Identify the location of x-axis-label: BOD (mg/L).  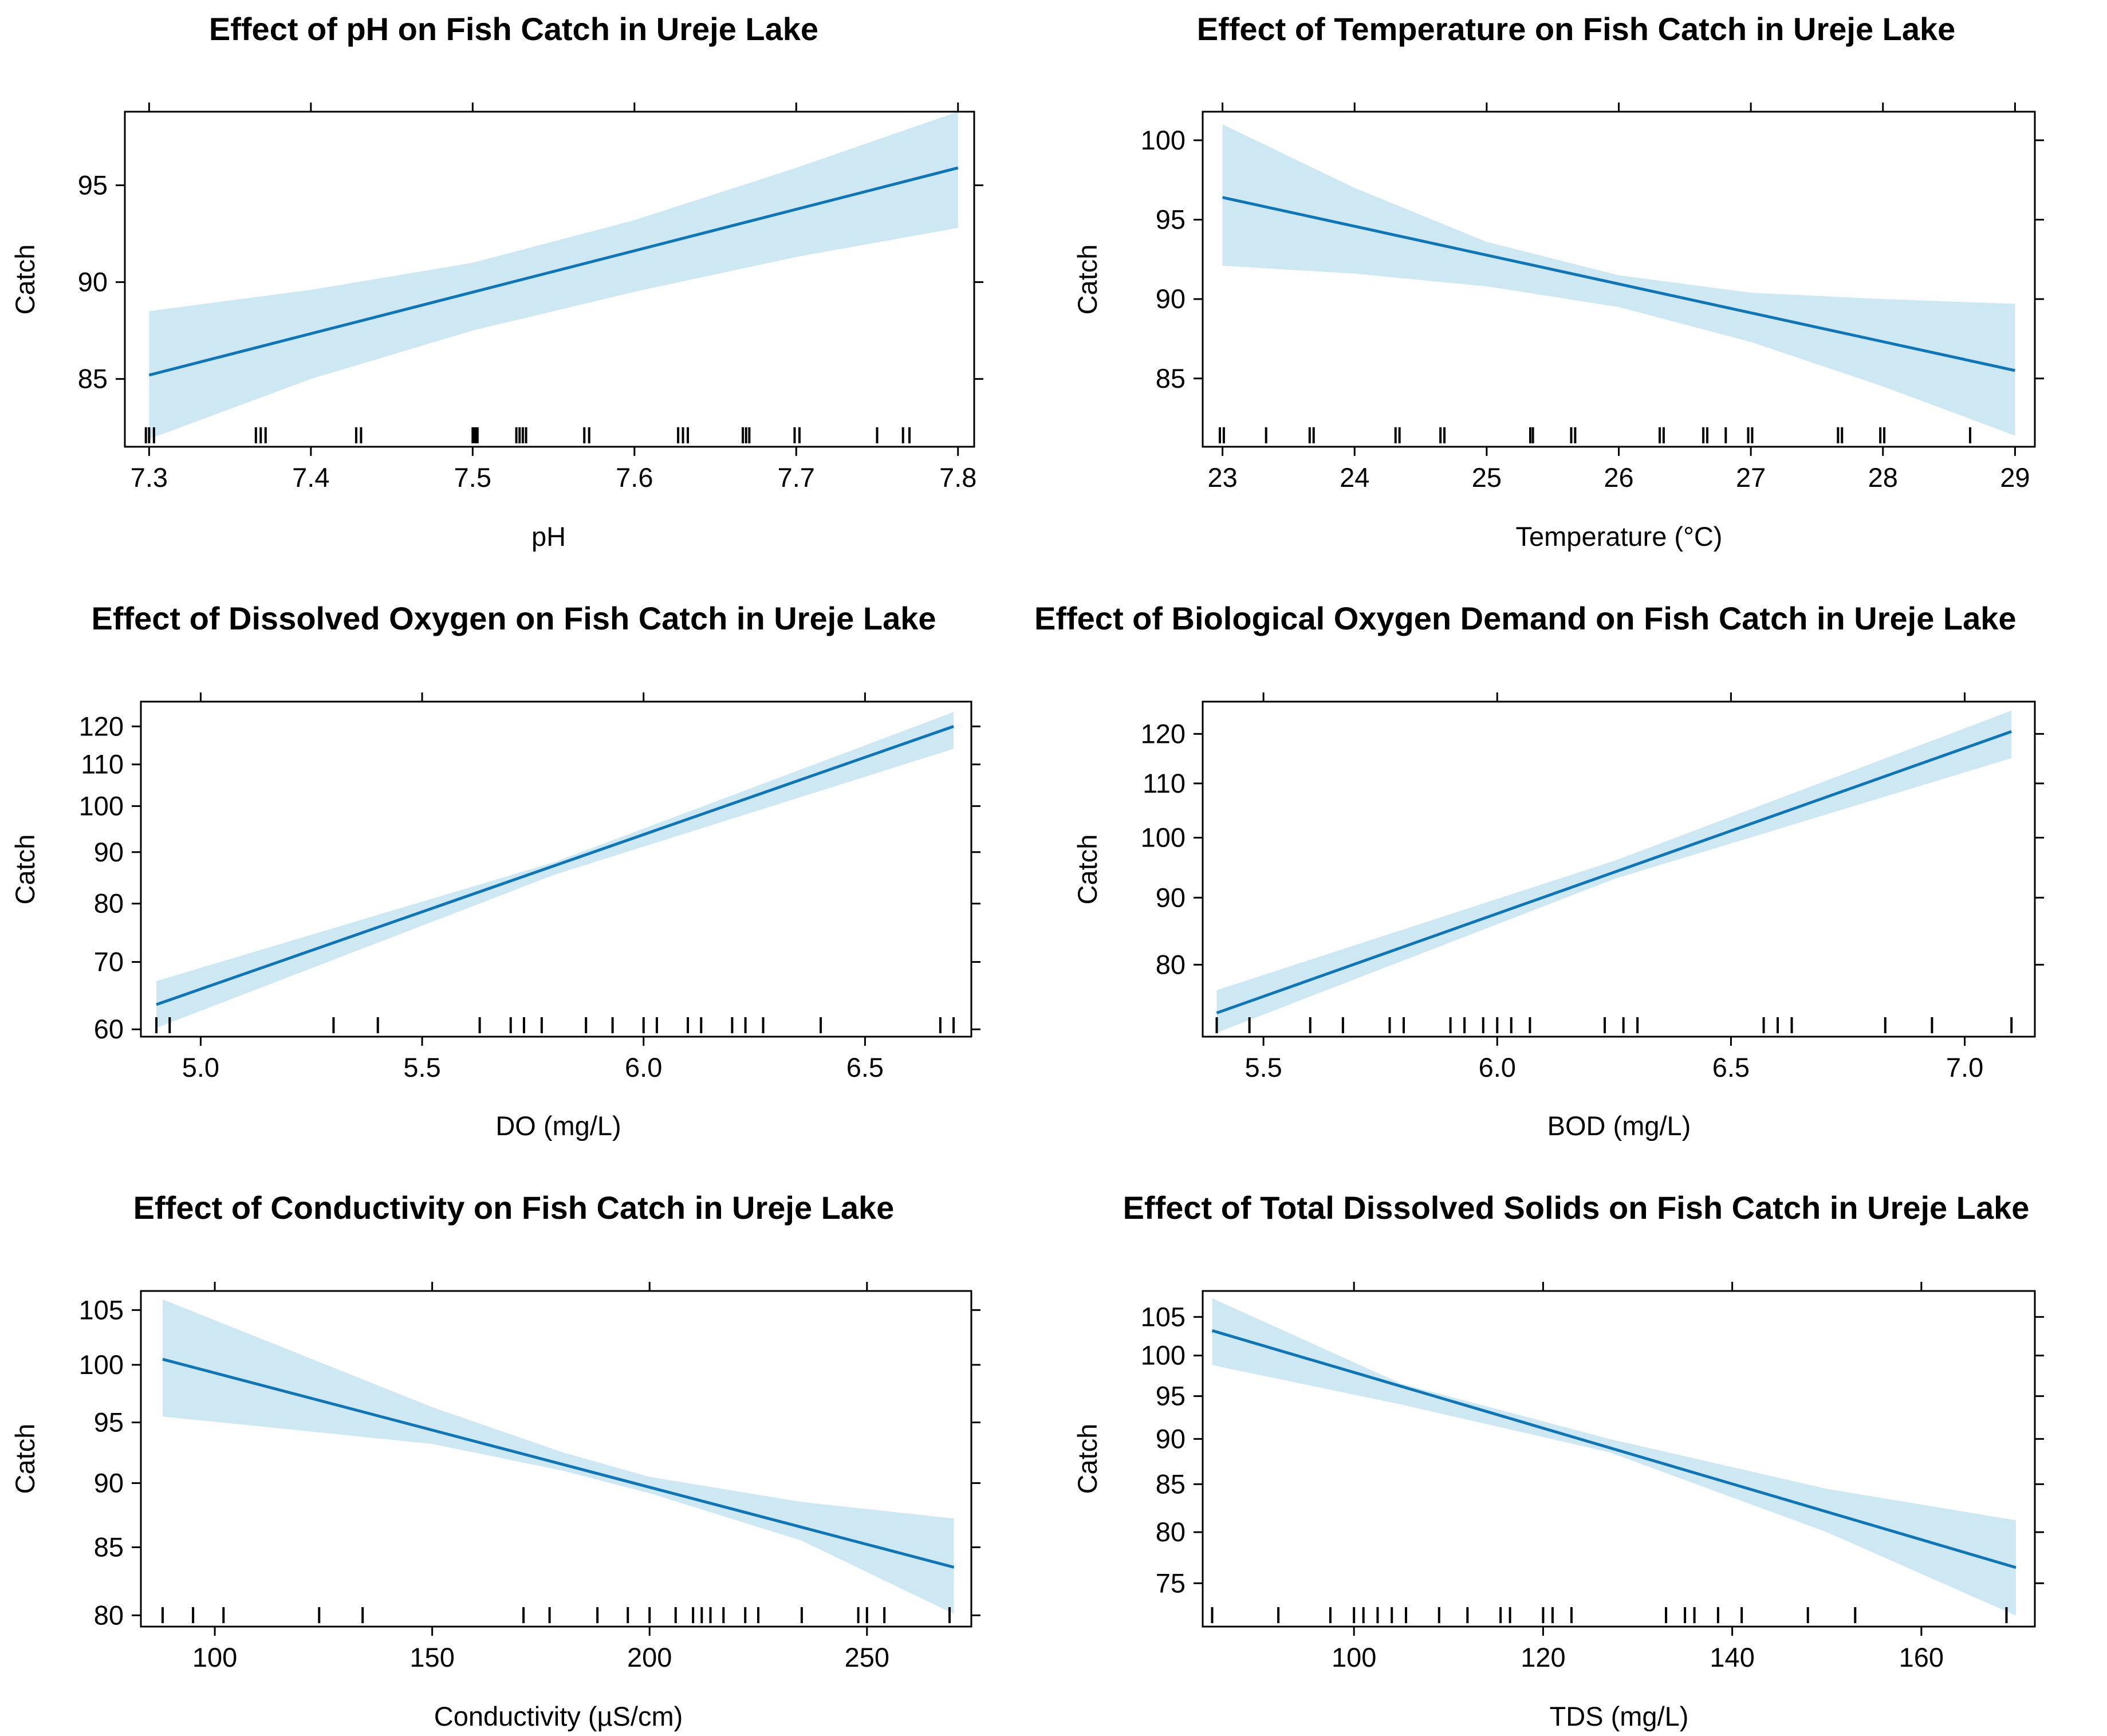
(1619, 1126).